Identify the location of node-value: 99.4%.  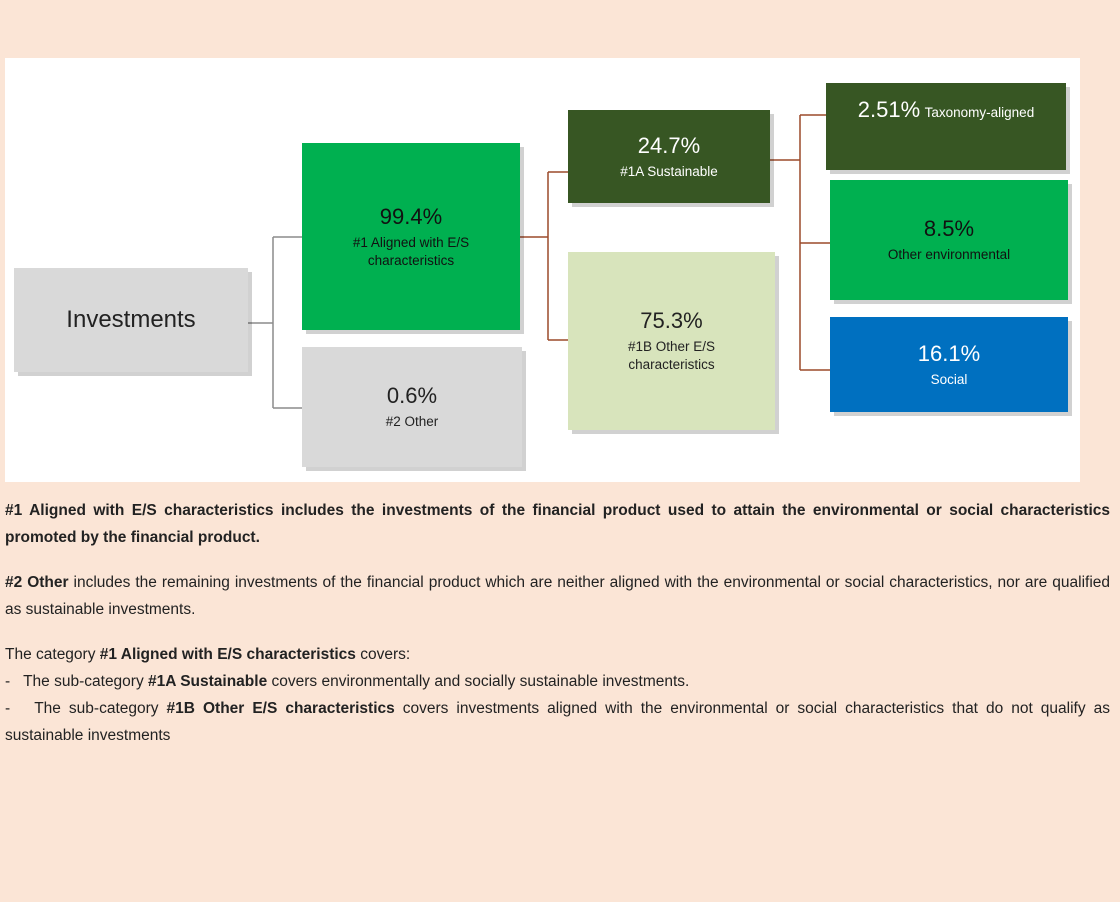
(411, 216).